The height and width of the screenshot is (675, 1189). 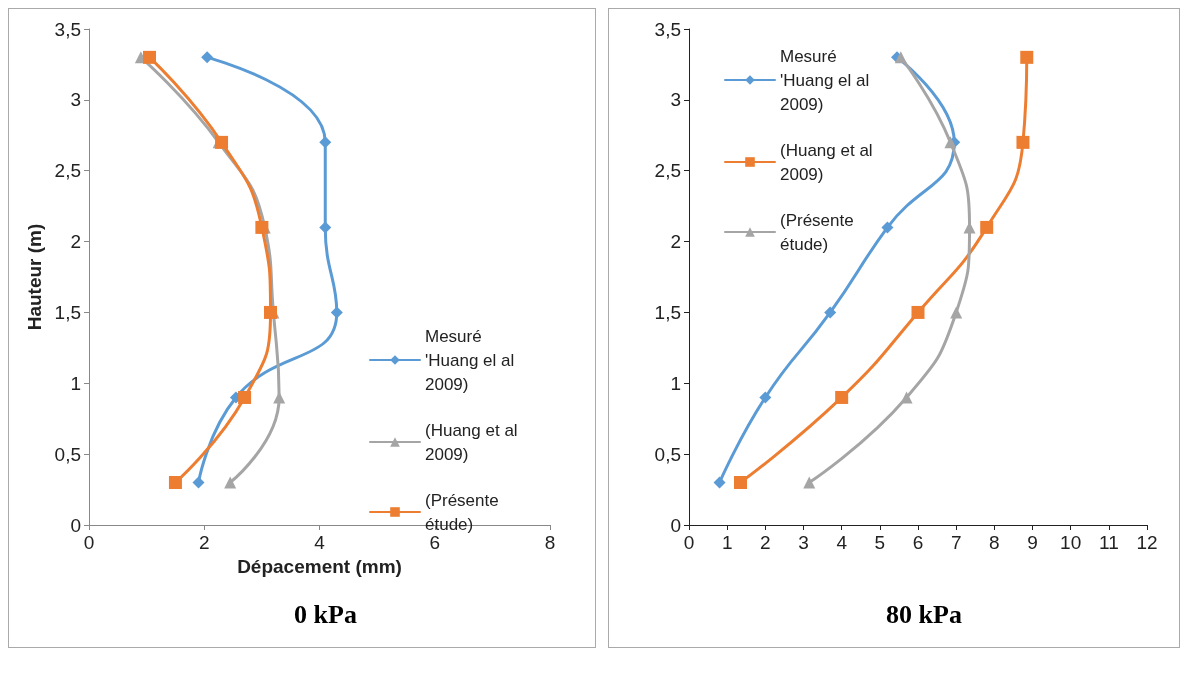 I want to click on text: 0 kPa, so click(x=325, y=614).